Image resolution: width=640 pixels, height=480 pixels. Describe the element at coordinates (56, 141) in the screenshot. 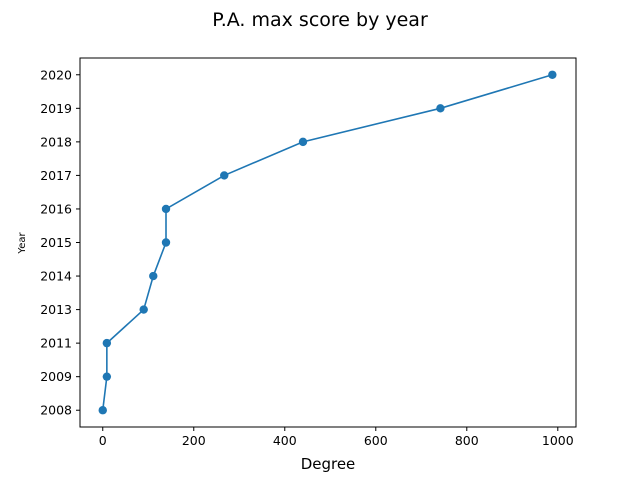

I see `y-tick-label: 2018` at that location.